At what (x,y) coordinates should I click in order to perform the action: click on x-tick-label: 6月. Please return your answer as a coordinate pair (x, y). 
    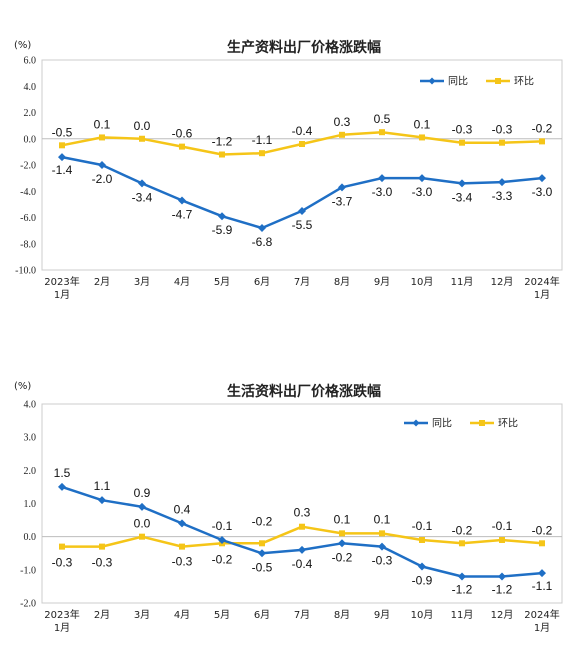
    Looking at the image, I should click on (262, 615).